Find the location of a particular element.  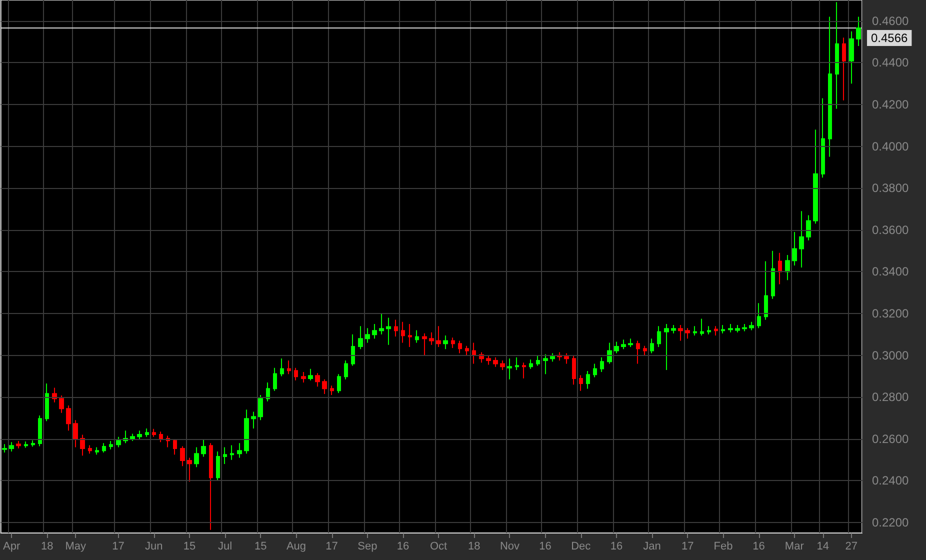

x-tick-label: Dec is located at coordinates (581, 546).